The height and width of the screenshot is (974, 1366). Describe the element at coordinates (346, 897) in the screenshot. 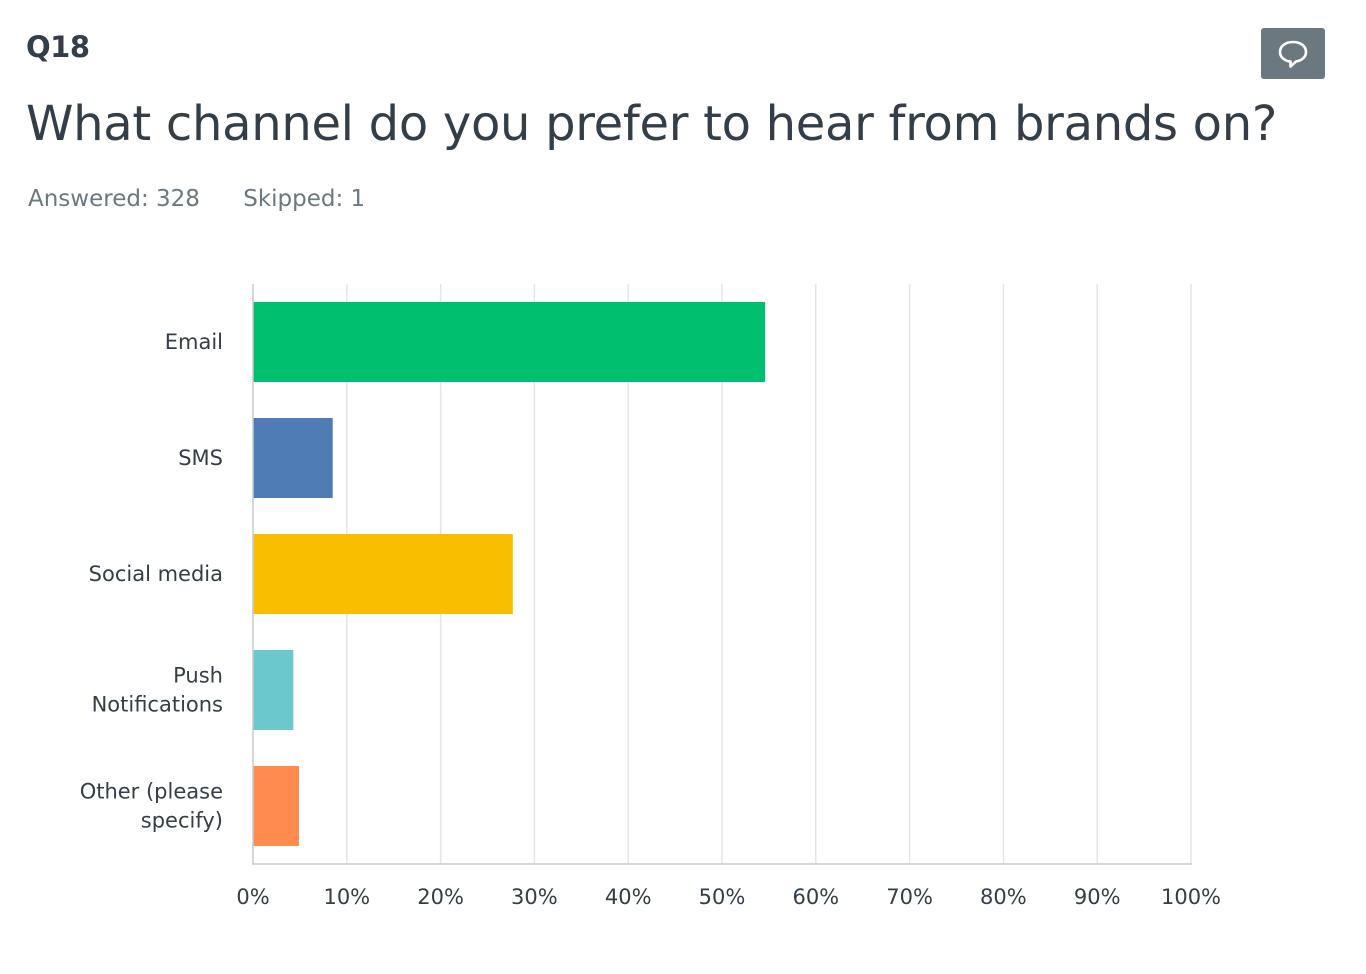

I see `x-tick-label-10: 10%` at that location.